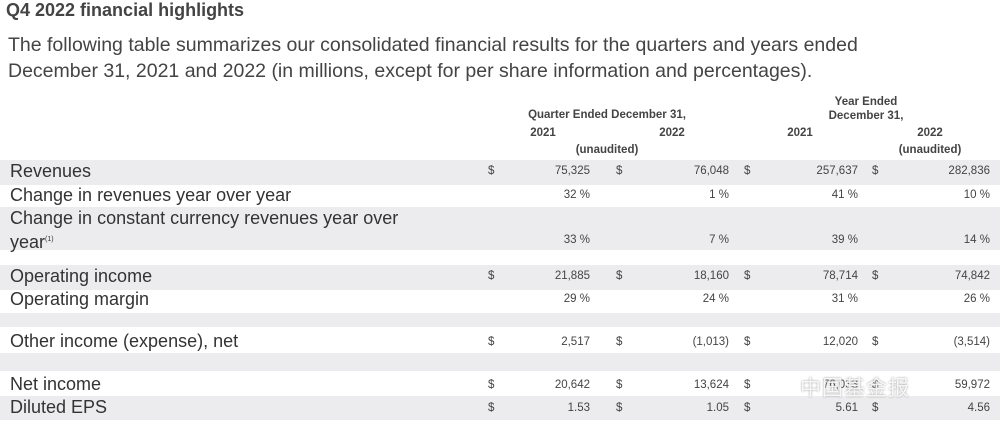 This screenshot has height=430, width=1000. What do you see at coordinates (846, 408) in the screenshot?
I see `cell-value: 5.61` at bounding box center [846, 408].